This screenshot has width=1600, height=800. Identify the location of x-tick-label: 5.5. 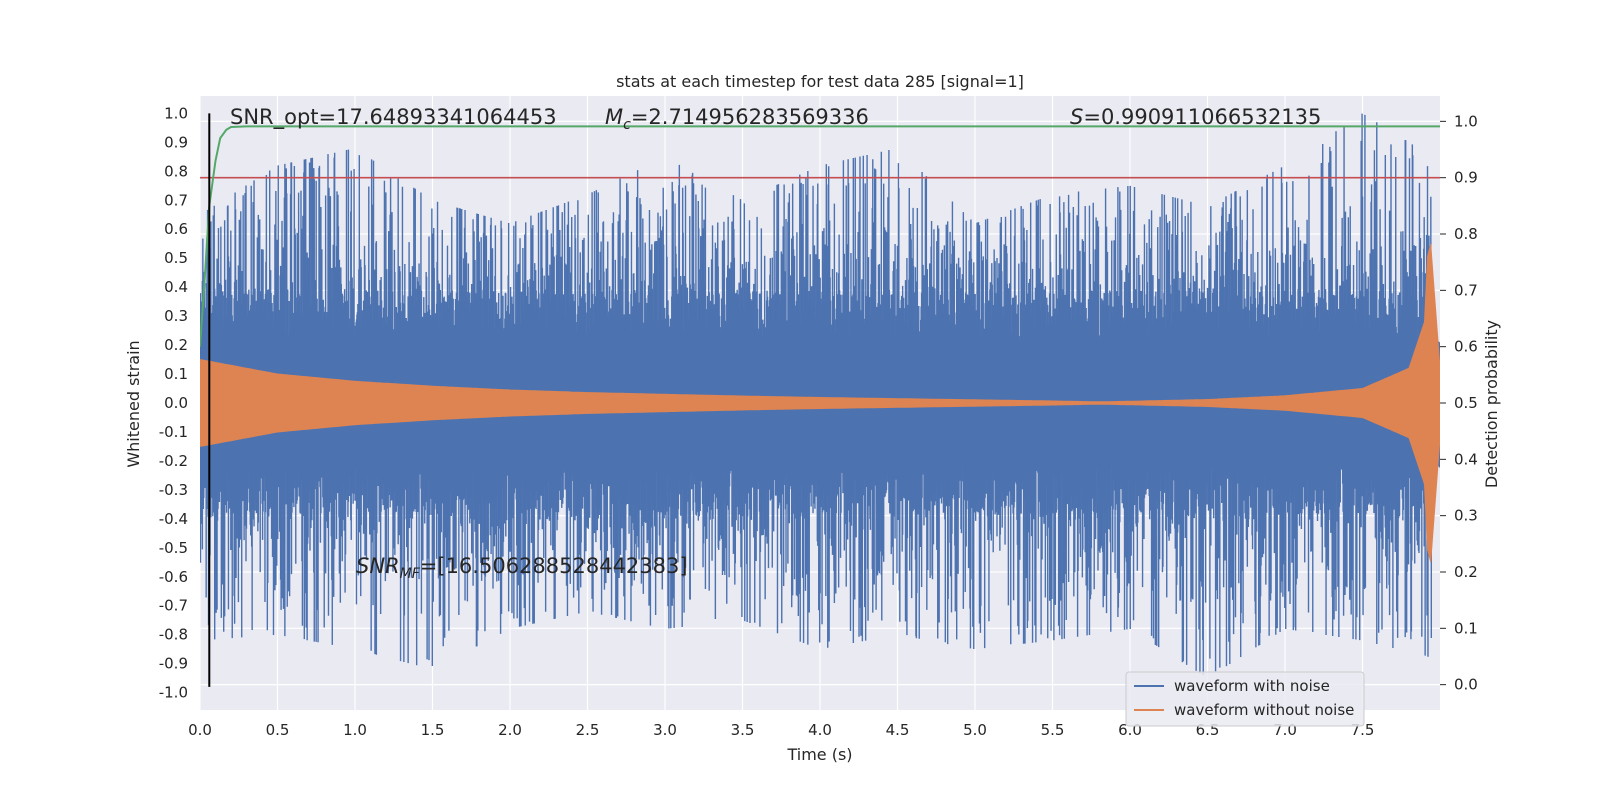
(1053, 730).